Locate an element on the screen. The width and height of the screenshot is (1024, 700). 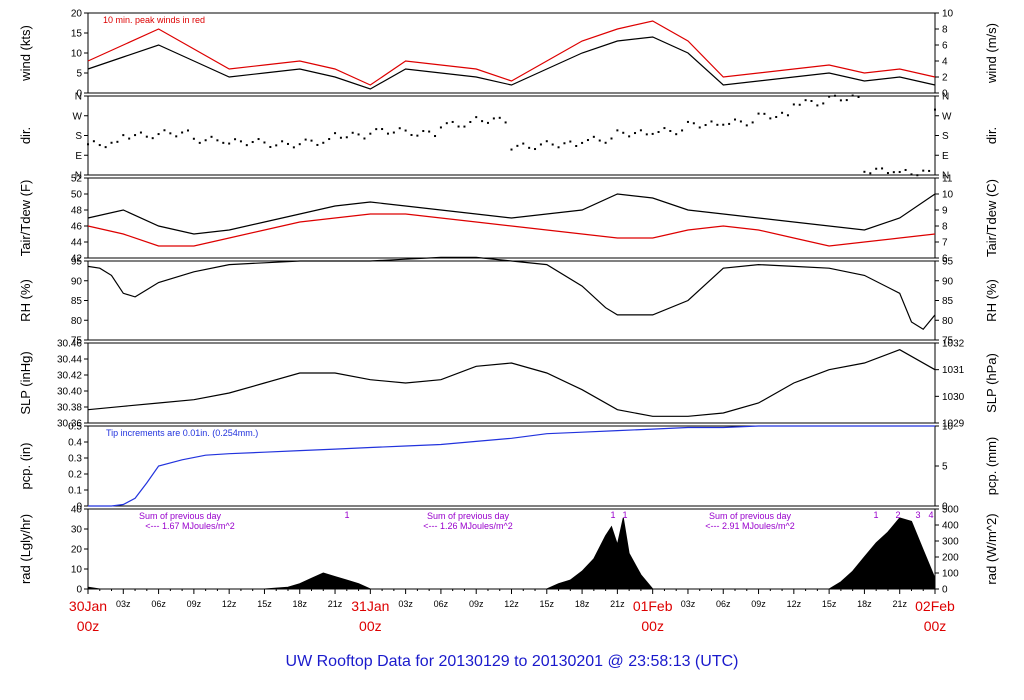
y-axis-right-tick-label: 1031 is located at coordinates (953, 370).